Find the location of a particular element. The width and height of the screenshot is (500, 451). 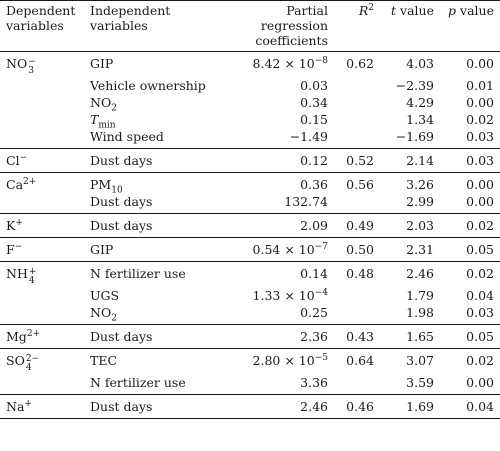

p-symbol: p is located at coordinates (452, 10).